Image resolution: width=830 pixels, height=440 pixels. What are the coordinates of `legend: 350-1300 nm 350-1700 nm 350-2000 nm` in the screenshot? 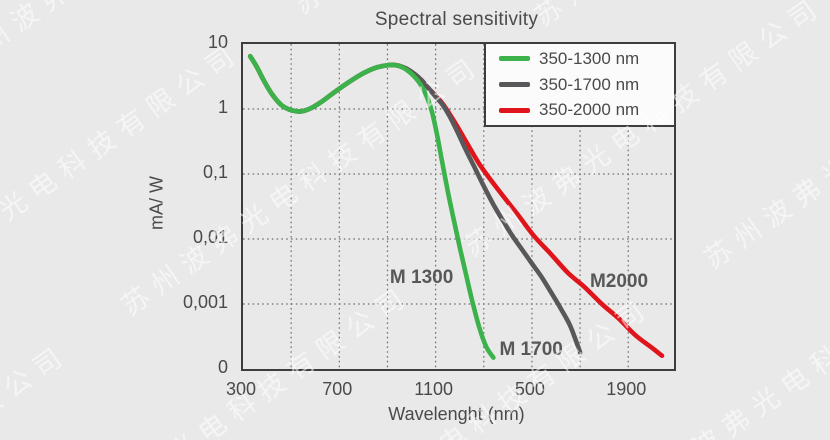 It's located at (579, 85).